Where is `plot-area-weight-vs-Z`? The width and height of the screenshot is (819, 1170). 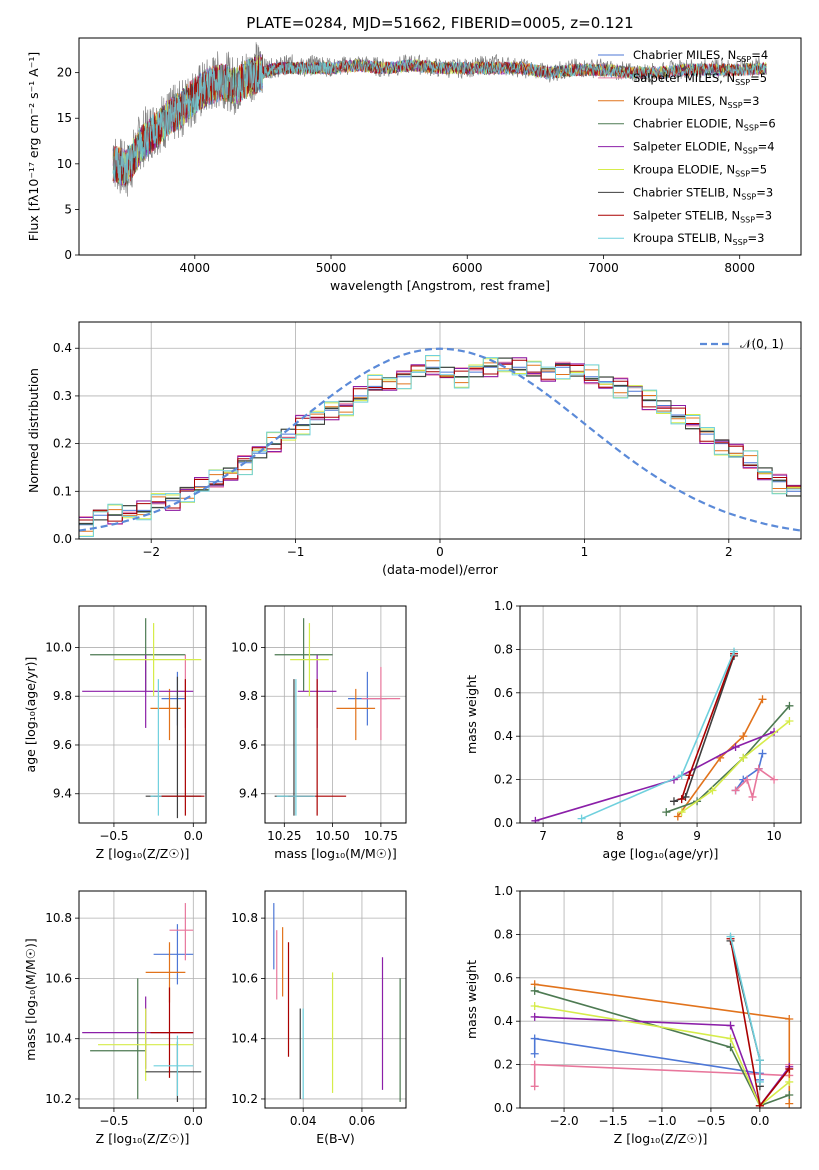
plot-area-weight-vs-Z is located at coordinates (662, 1020).